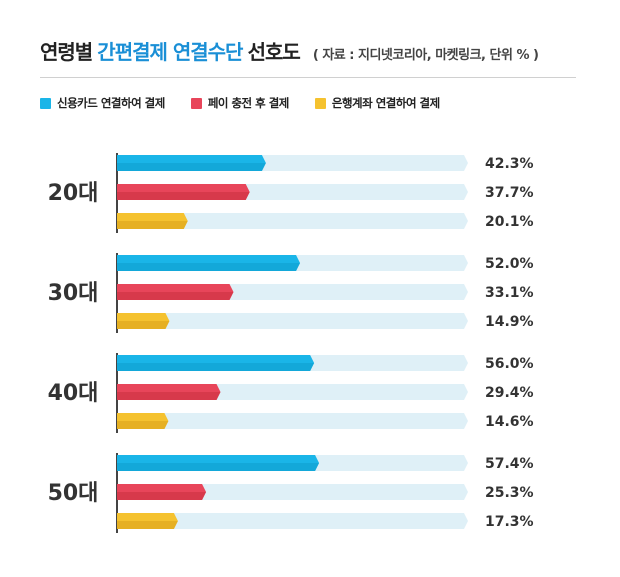  Describe the element at coordinates (248, 103) in the screenshot. I see `legend-label-pay: 페이 충전 후 결제` at that location.